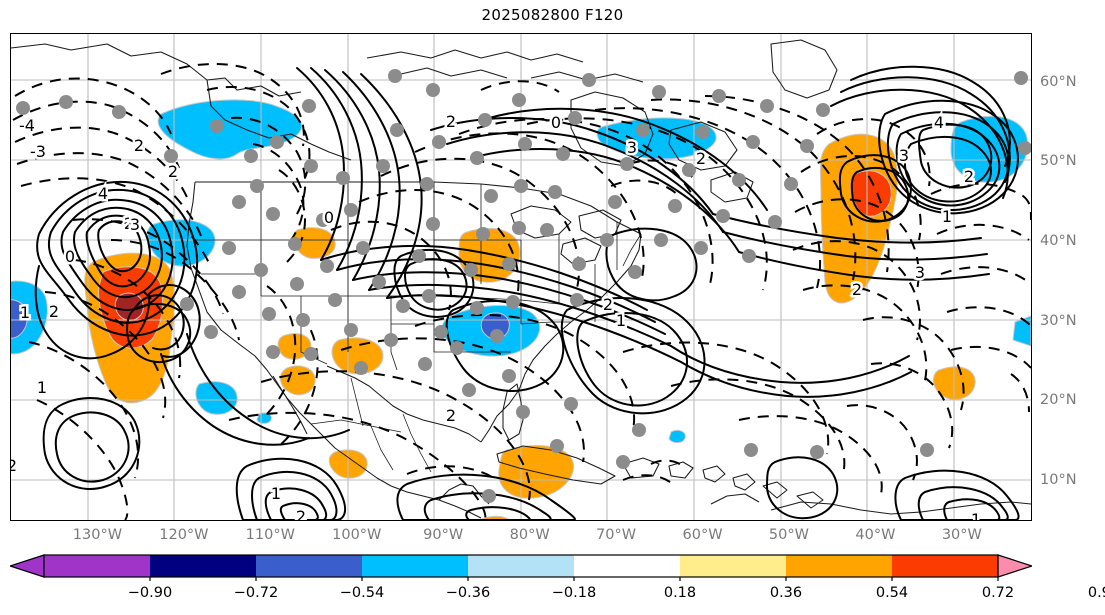 The height and width of the screenshot is (615, 1105). Describe the element at coordinates (1058, 400) in the screenshot. I see `latitude-tick-label: 20°N` at that location.